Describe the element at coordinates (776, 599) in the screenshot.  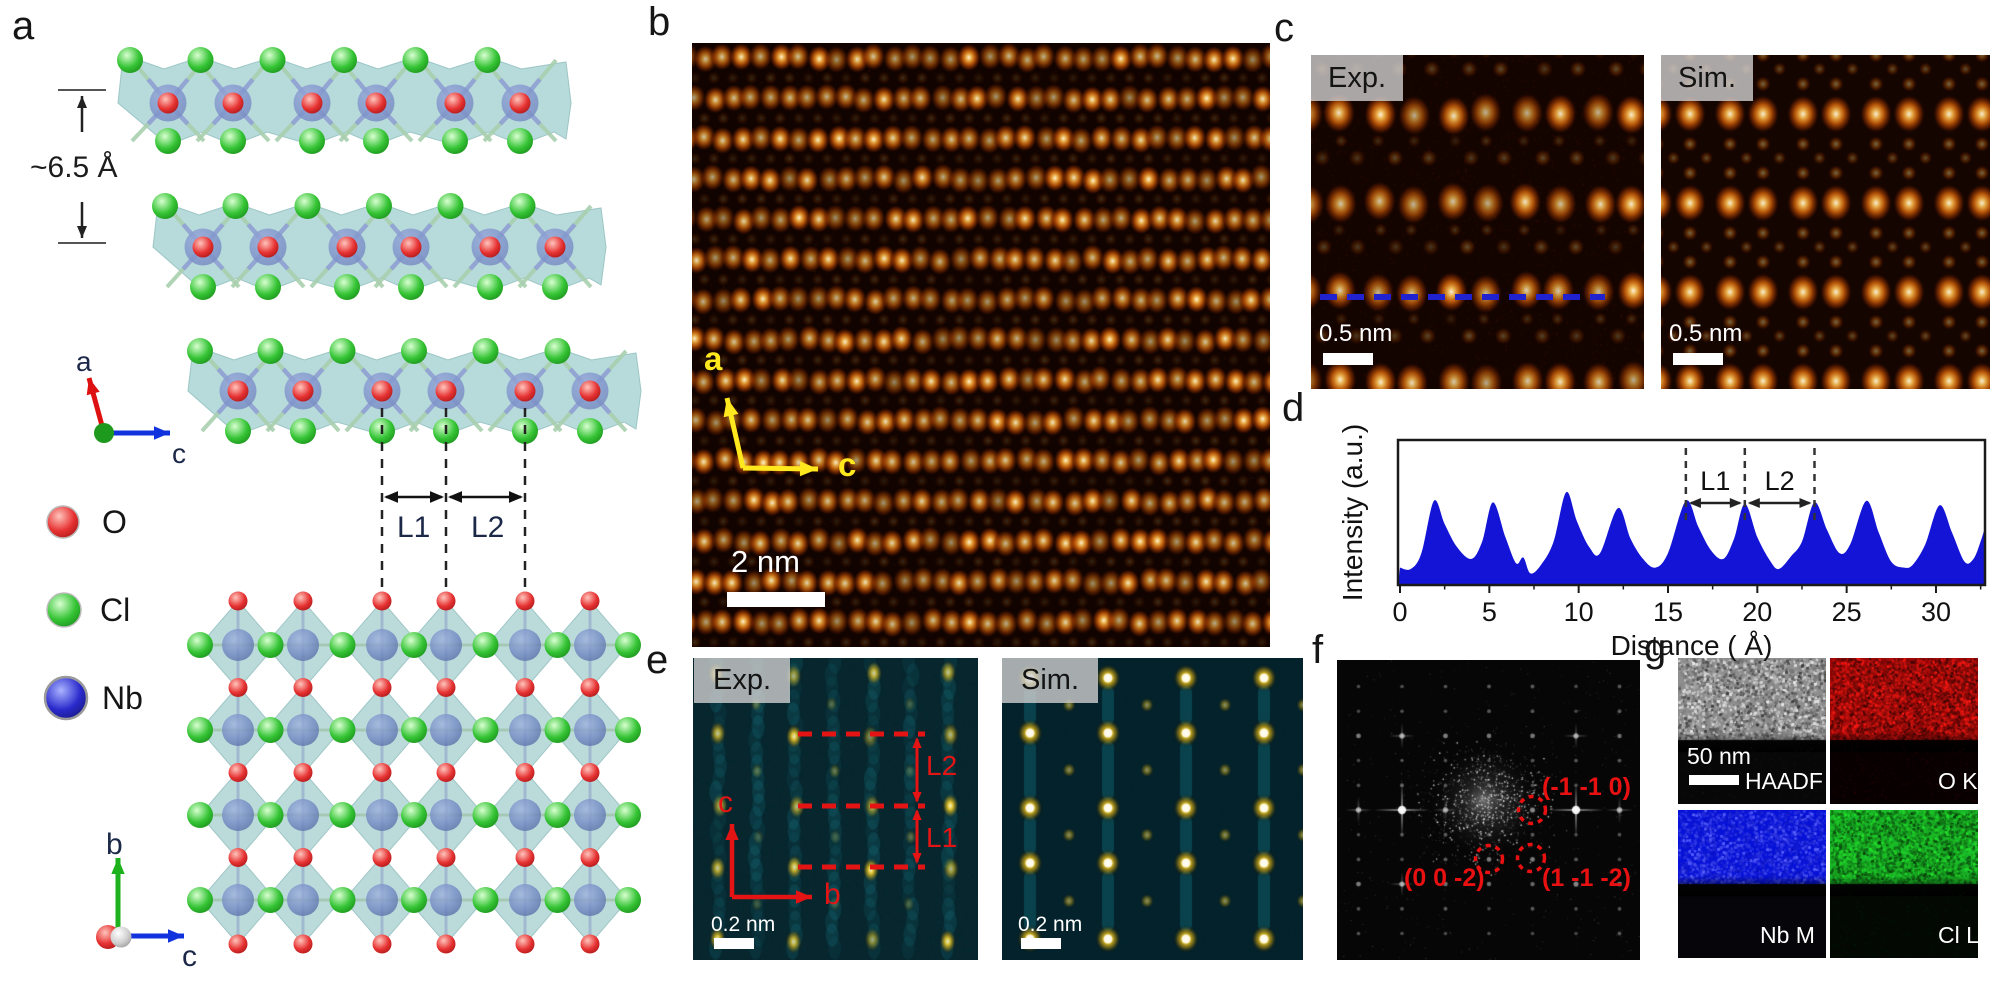
I see `scalebar-b` at that location.